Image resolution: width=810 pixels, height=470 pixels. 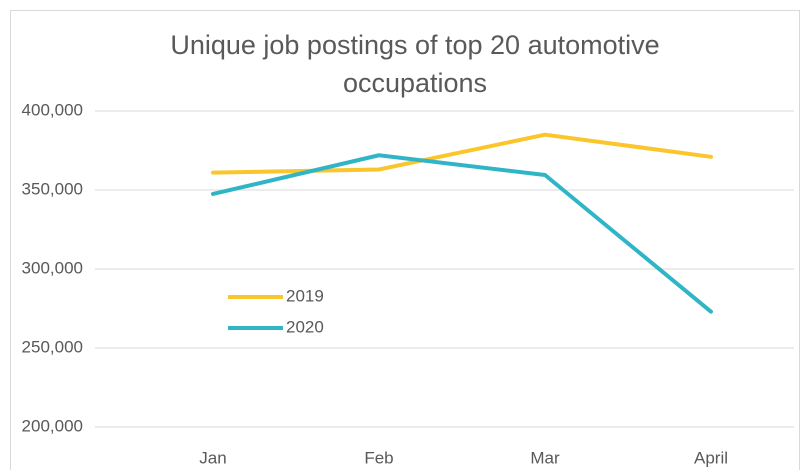 What do you see at coordinates (378, 457) in the screenshot?
I see `x-tick-label: Feb` at bounding box center [378, 457].